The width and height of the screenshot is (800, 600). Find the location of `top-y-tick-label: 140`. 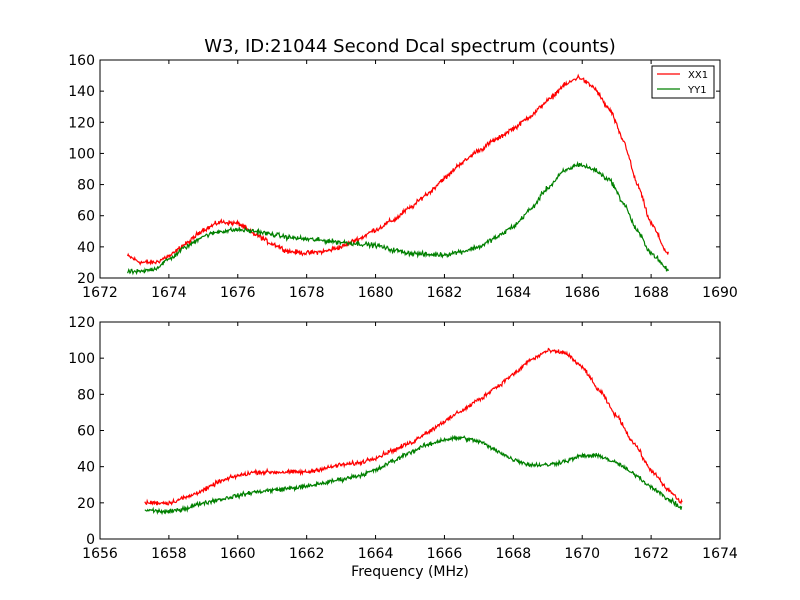

top-y-tick-label: 140 is located at coordinates (81, 92).